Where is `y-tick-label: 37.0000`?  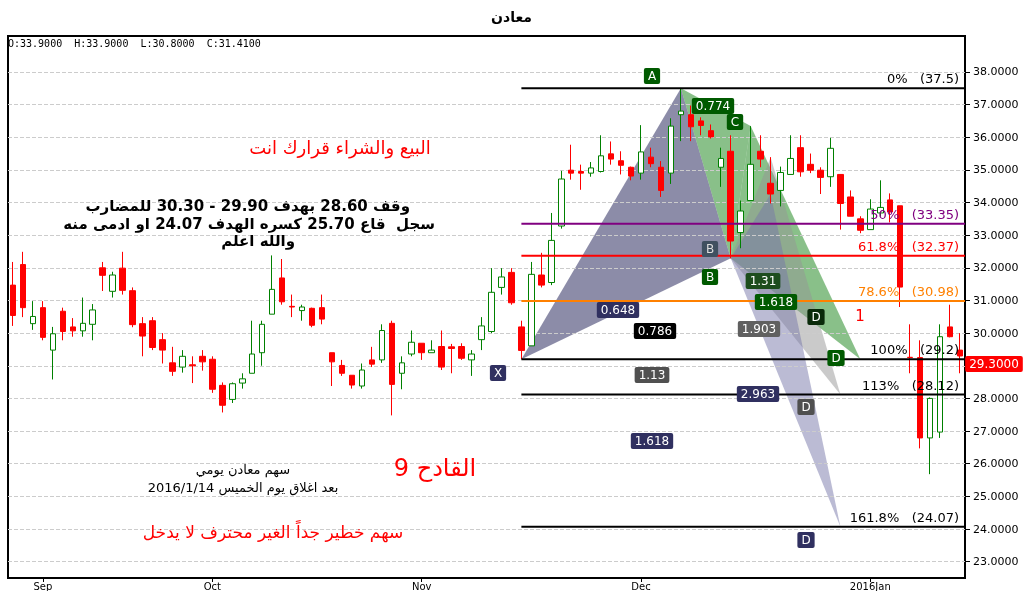
y-tick-label: 37.0000 is located at coordinates (996, 105).